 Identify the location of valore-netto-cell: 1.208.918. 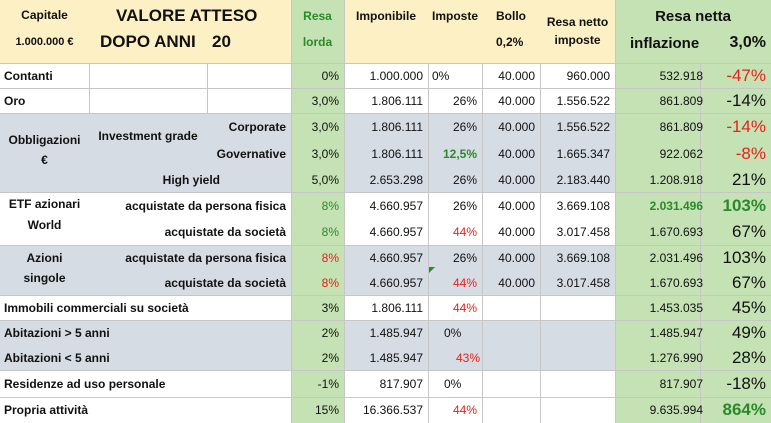
(676, 179).